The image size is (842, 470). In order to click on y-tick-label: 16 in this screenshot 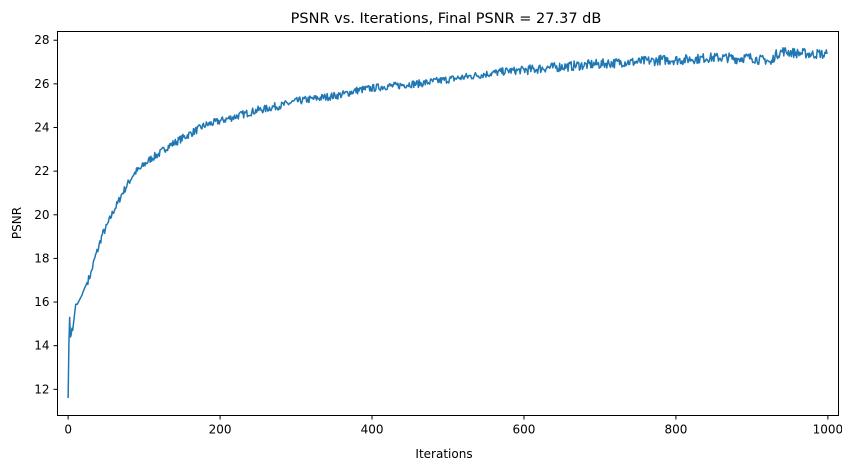, I will do `click(41, 302)`.